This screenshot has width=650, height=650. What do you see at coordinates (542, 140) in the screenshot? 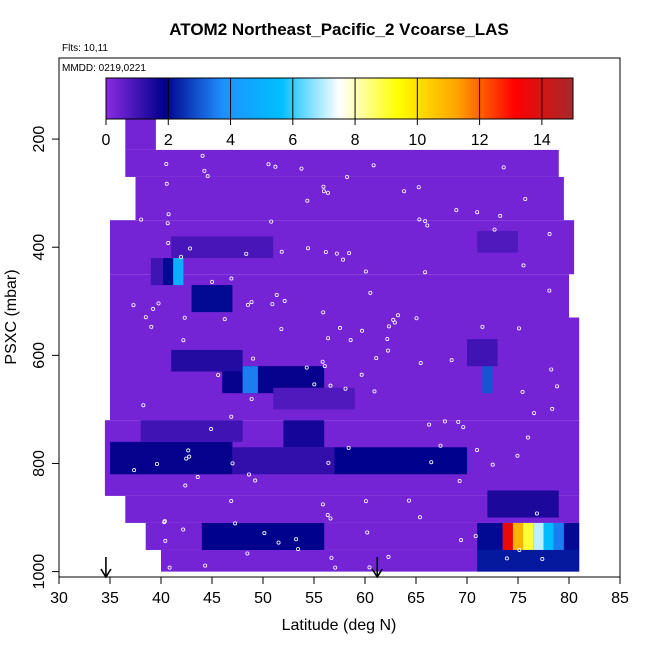
I see `colorbar-tick-label: 14` at bounding box center [542, 140].